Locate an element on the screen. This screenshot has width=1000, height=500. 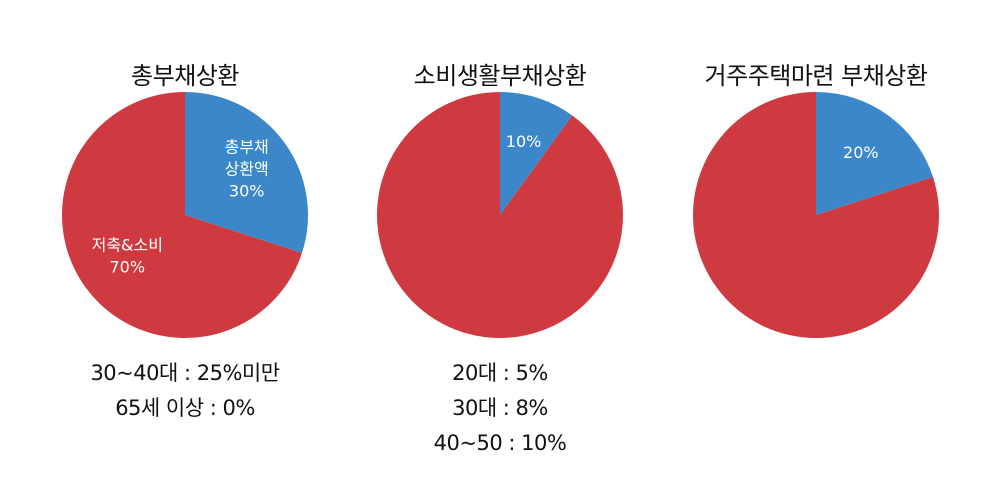
note-line: 30~40대 : 25%미만 is located at coordinates (185, 373).